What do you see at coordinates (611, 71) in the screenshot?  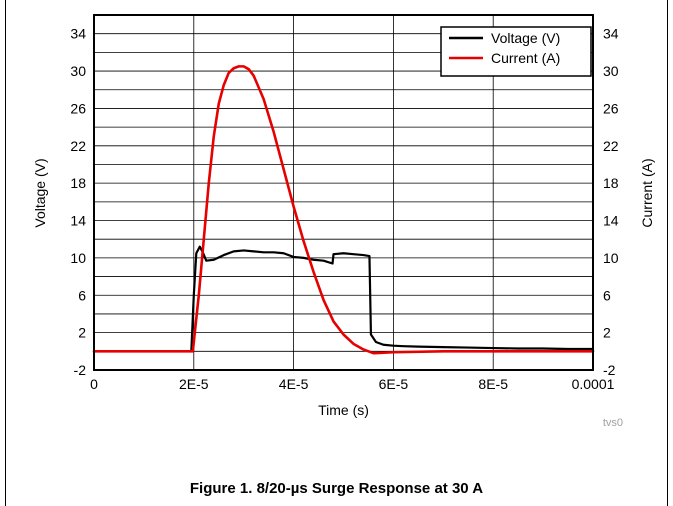 I see `y-tick-label-right: 30` at bounding box center [611, 71].